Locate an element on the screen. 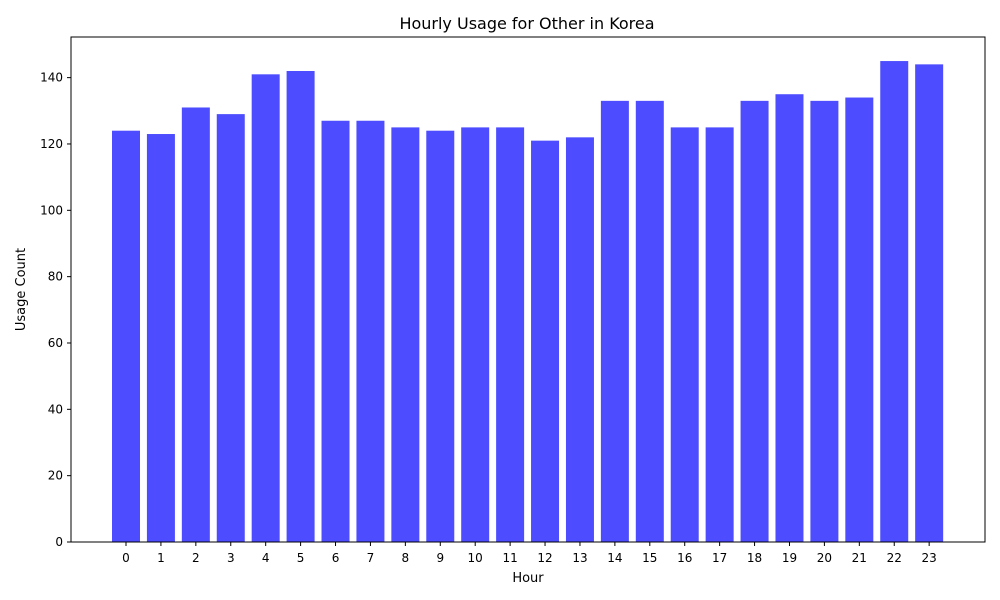 The height and width of the screenshot is (600, 1000). chart-title: Hourly Usage for Other in Korea is located at coordinates (526, 23).